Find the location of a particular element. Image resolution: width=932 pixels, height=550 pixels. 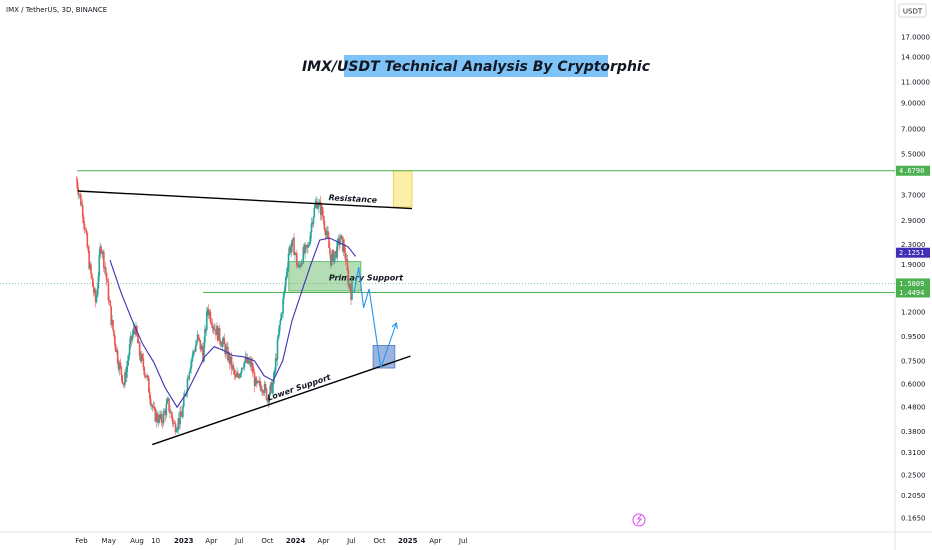

ma-layer is located at coordinates (233, 323).